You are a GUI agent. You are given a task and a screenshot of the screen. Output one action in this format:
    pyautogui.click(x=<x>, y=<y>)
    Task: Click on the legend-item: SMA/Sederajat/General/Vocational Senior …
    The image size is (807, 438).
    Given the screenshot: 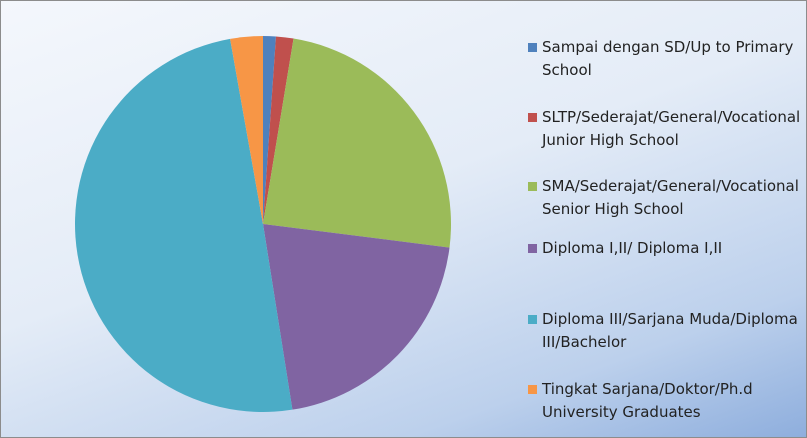 What is the action you would take?
    pyautogui.click(x=666, y=198)
    